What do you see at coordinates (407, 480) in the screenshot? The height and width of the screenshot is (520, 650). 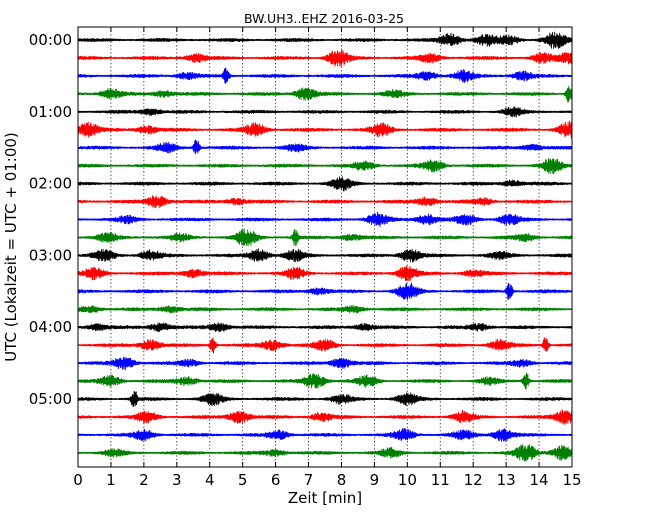 I see `x-tick-label: 10` at bounding box center [407, 480].